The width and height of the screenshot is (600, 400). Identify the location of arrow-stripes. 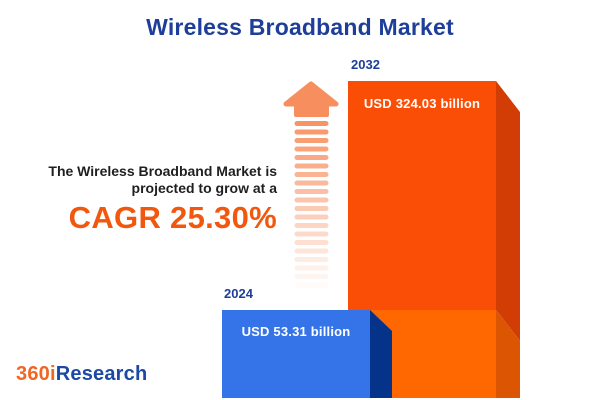
(311, 200).